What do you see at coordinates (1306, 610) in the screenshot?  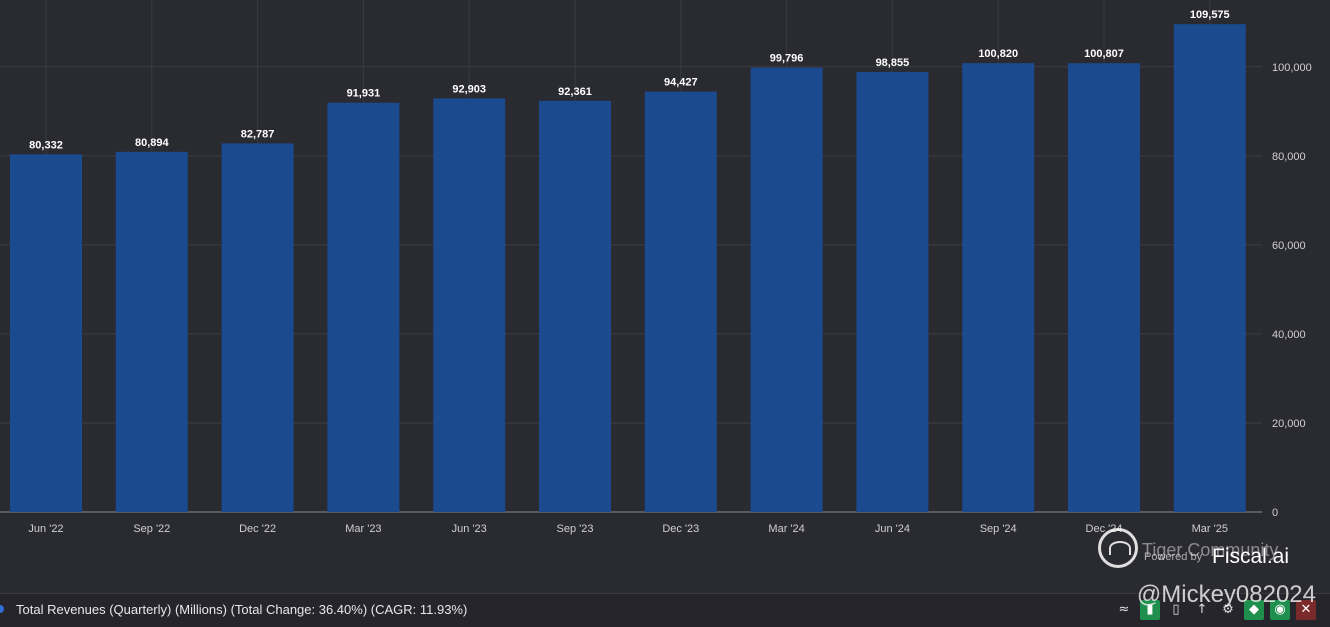 I see `close-icon: ✕` at bounding box center [1306, 610].